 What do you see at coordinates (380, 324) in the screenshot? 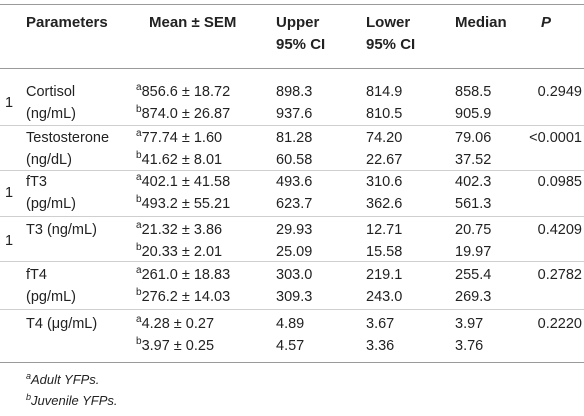
I see `lower-ci-adult: 3.67` at bounding box center [380, 324].